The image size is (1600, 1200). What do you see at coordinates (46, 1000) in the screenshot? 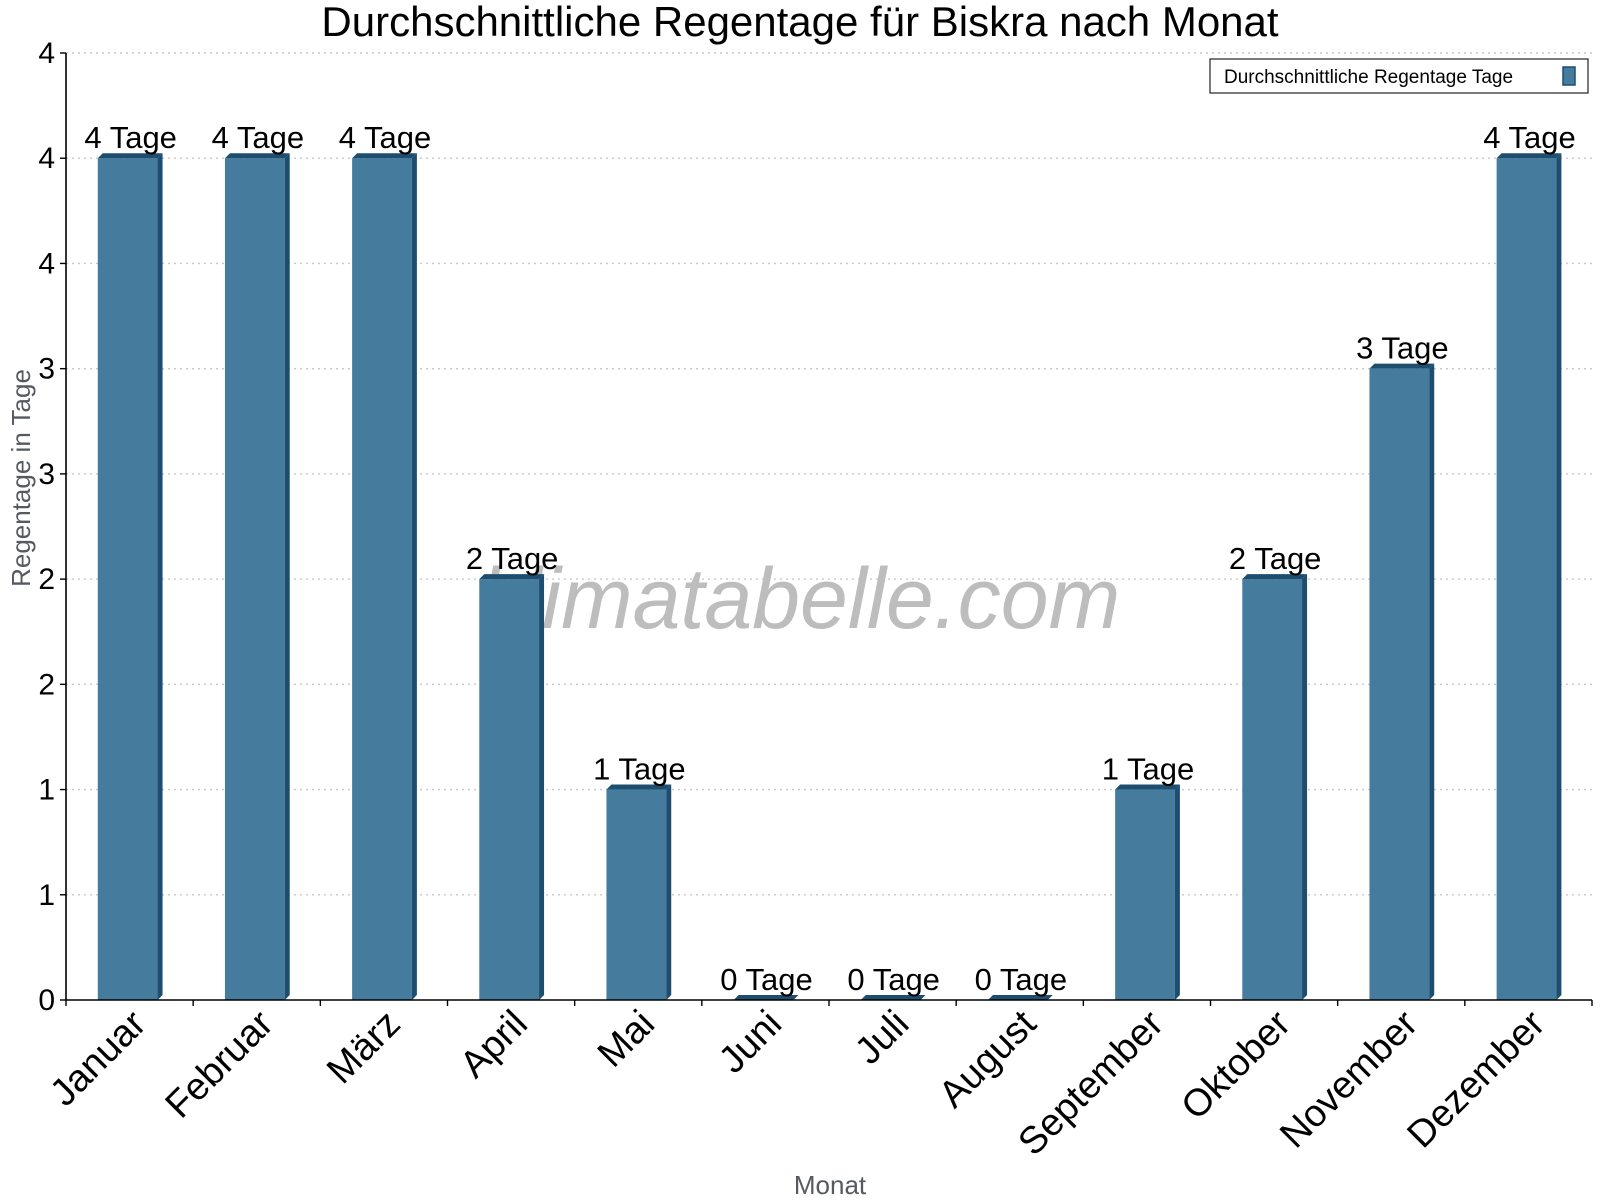
I see `y-tick-label: 0` at bounding box center [46, 1000].